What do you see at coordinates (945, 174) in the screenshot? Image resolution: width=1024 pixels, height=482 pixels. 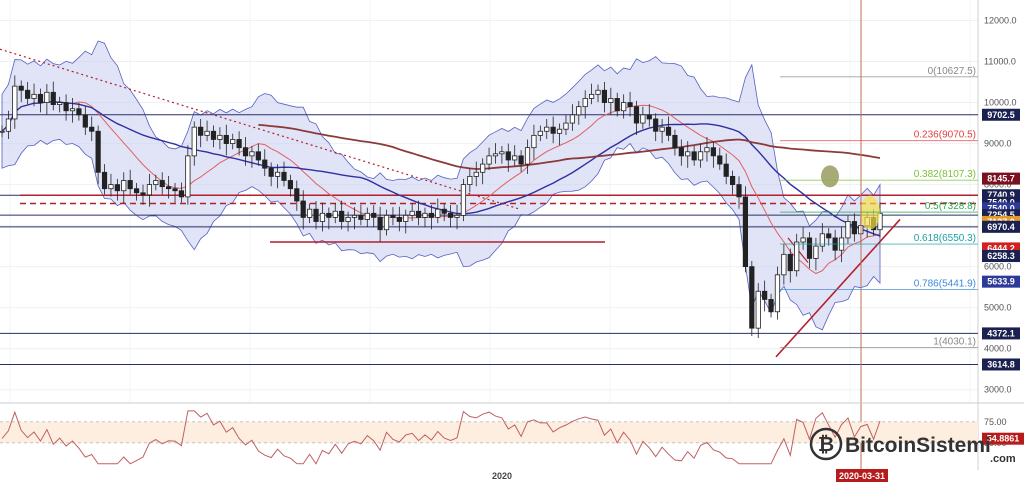 I see `fib-level-label: 0.382(8107.3)` at bounding box center [945, 174].